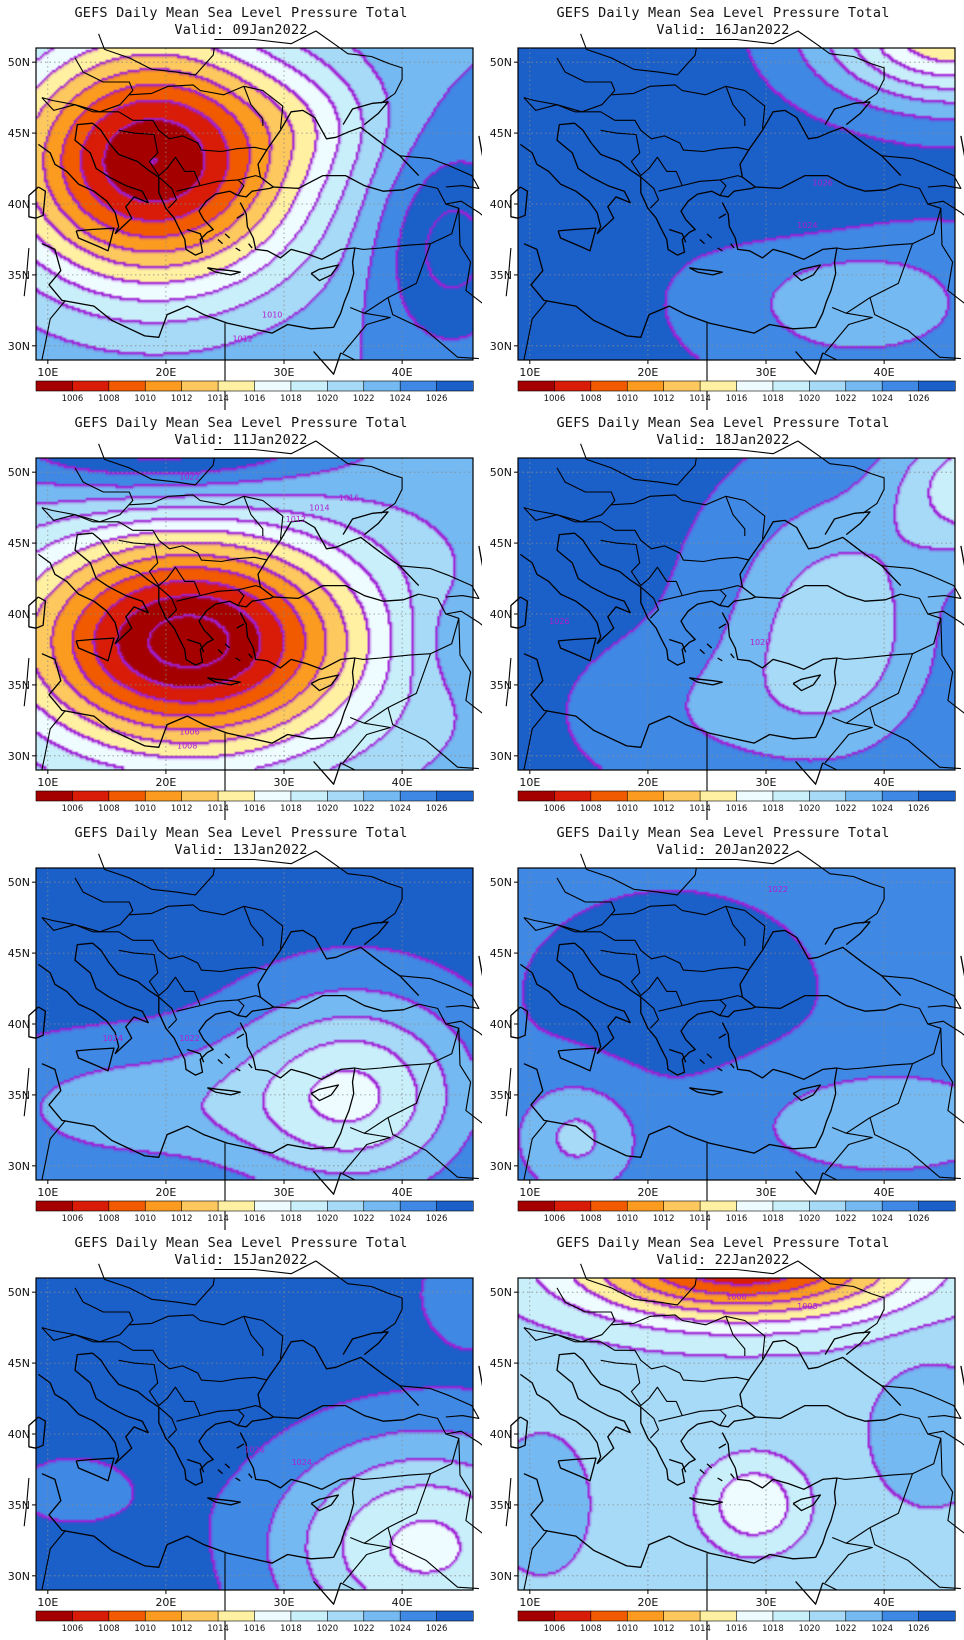 Image resolution: width=964 pixels, height=1640 pixels. What do you see at coordinates (319, 507) in the screenshot?
I see `contour-label: 1014` at bounding box center [319, 507].